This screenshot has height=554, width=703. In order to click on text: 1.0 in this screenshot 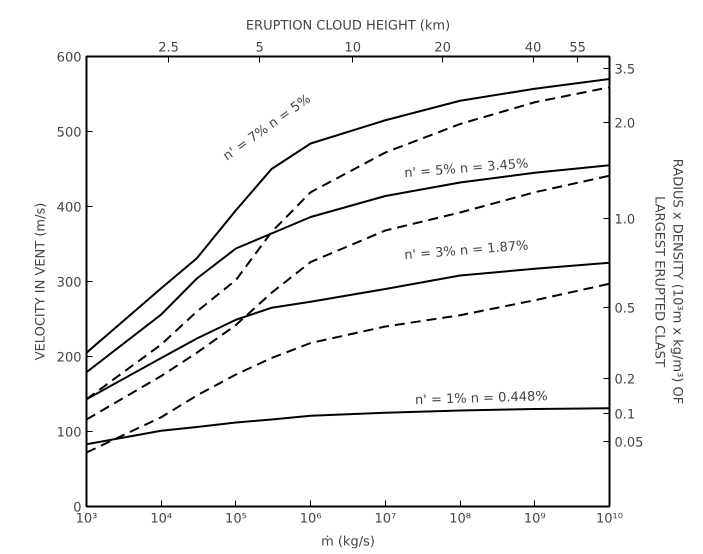, I will do `click(625, 220)`.